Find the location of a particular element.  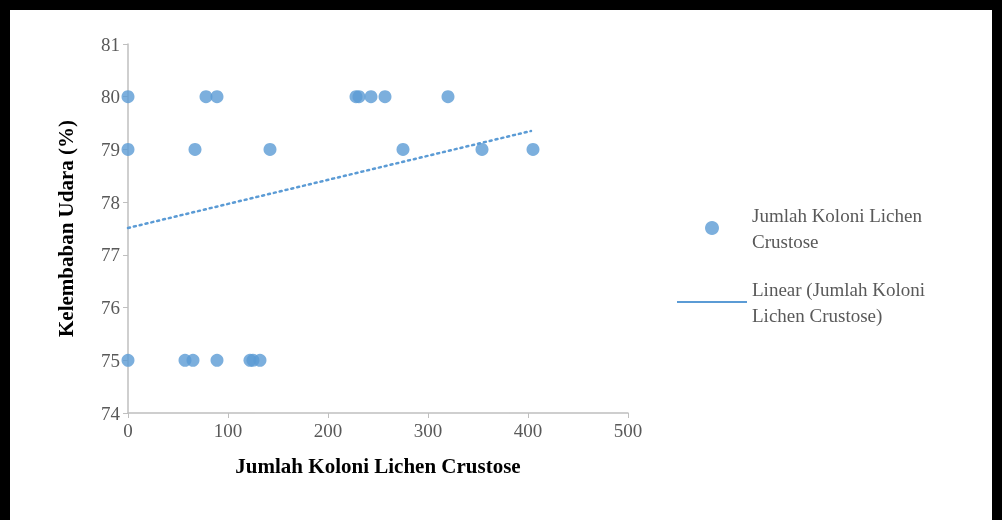

y-tick-label: 77 is located at coordinates (110, 255).